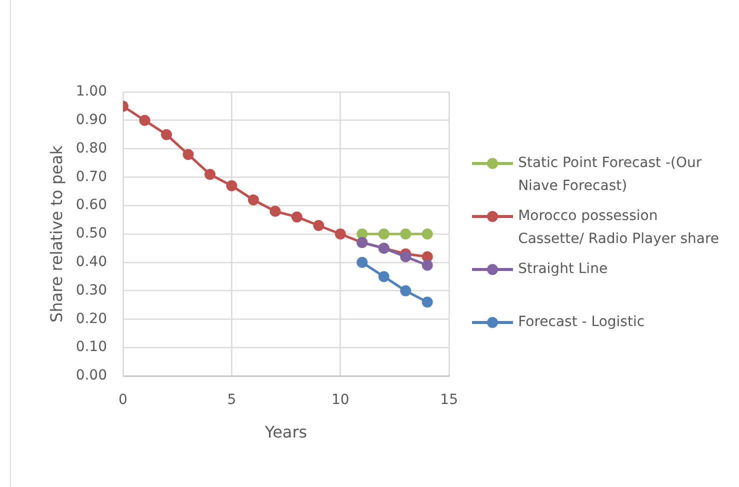  Describe the element at coordinates (123, 400) in the screenshot. I see `x-tick-label: 0` at that location.